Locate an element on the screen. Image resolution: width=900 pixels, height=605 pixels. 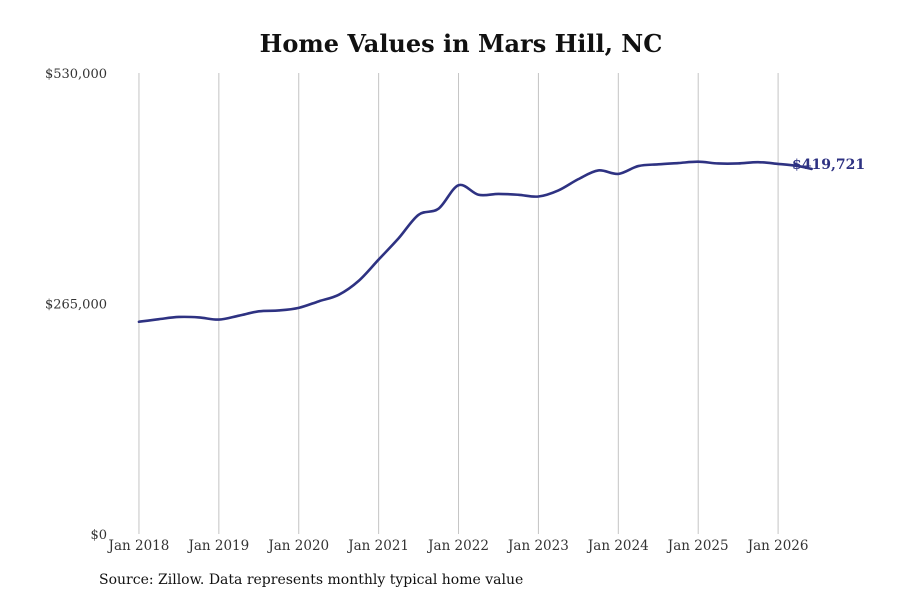
y-axis-labels: $0 $265,000 $530,000 is located at coordinates (76, 305).